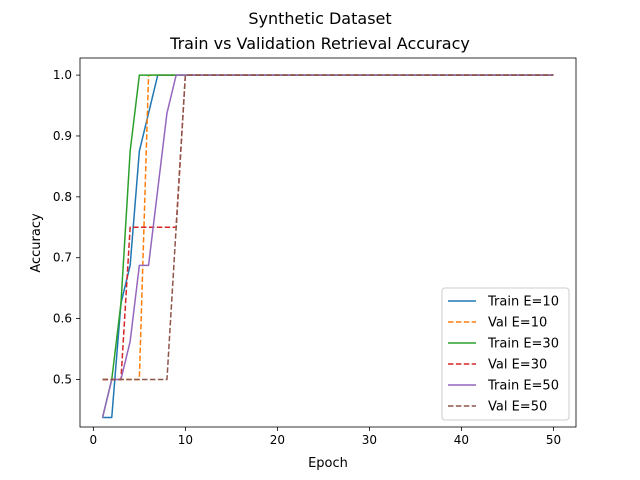 The height and width of the screenshot is (480, 640). What do you see at coordinates (369, 440) in the screenshot?
I see `x-tick-label: 30` at bounding box center [369, 440].